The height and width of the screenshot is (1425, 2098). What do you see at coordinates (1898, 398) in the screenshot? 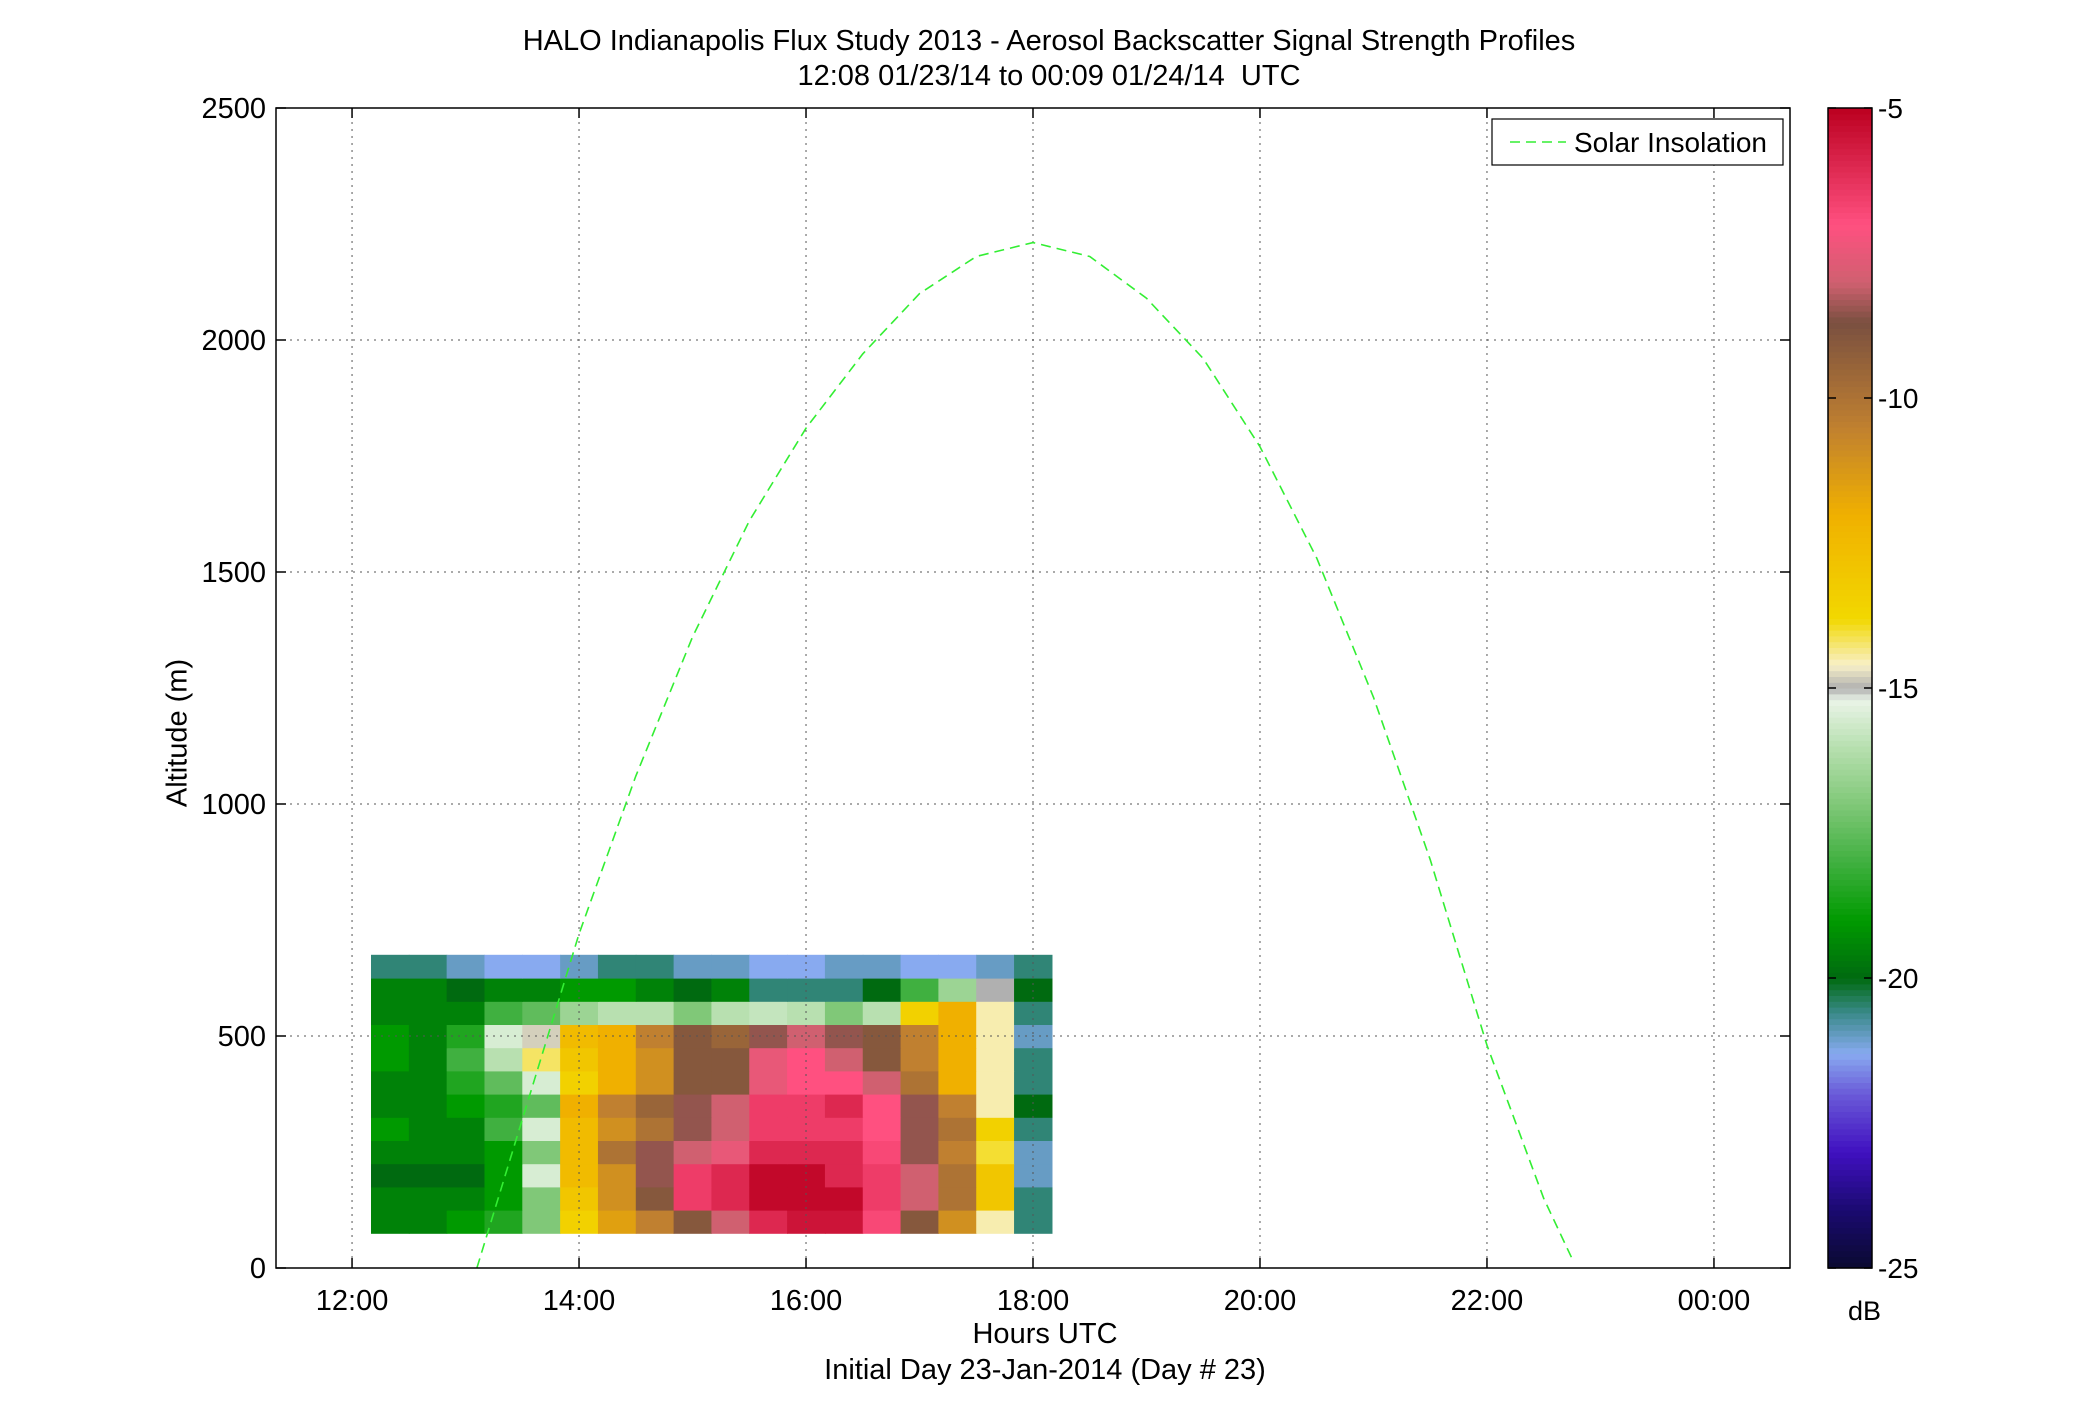
I see `colorbar-tick-label: -10` at bounding box center [1898, 398].